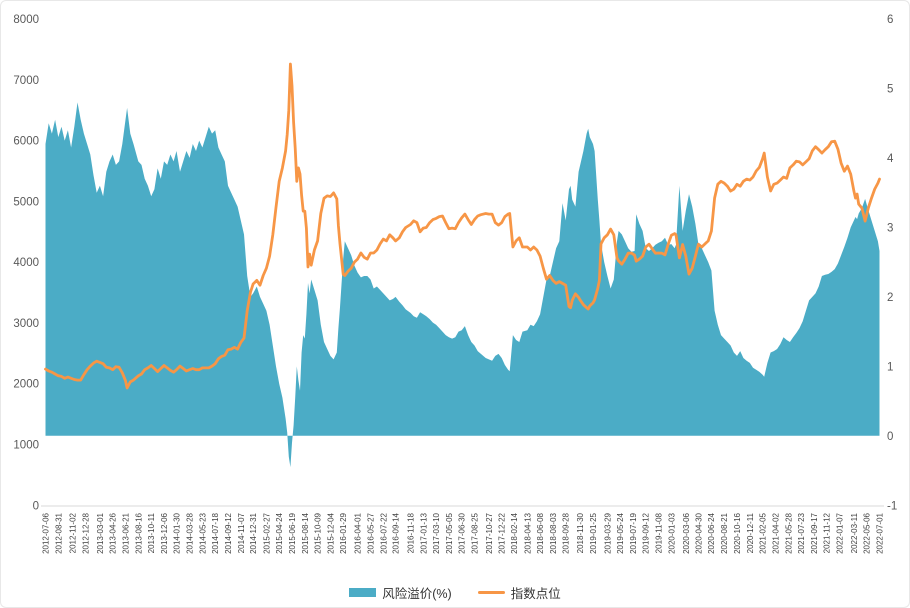  I want to click on x-axis-tick-label: 2017-12-22, so click(502, 532).